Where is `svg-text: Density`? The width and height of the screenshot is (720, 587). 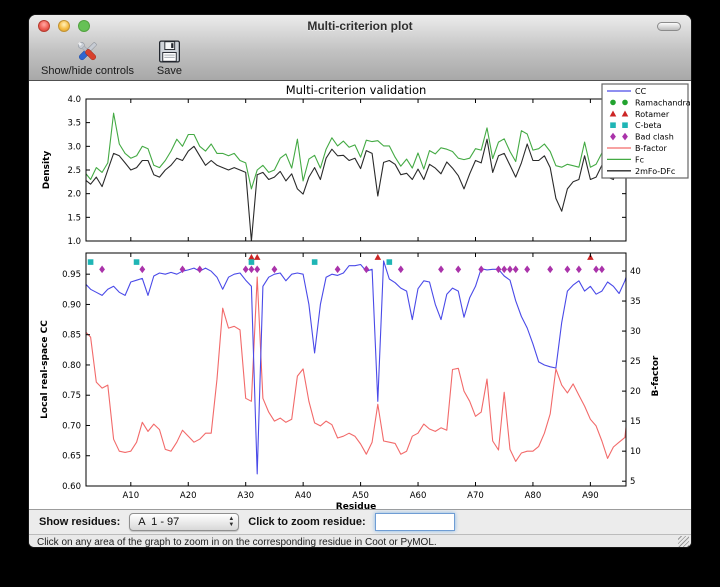
svg-text: Density is located at coordinates (47, 170).